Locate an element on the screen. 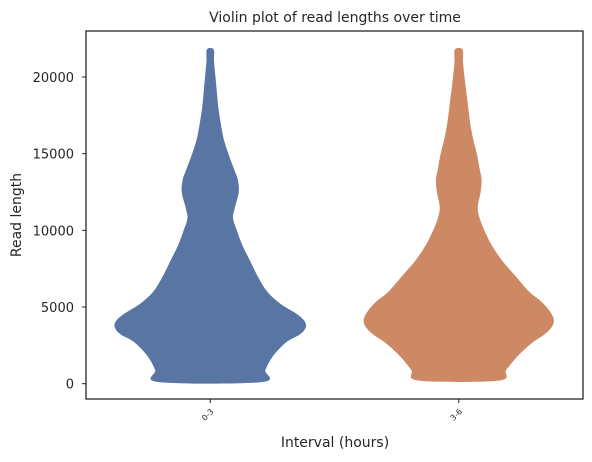  chart-title: Violin plot of read lengths over time is located at coordinates (335, 18).